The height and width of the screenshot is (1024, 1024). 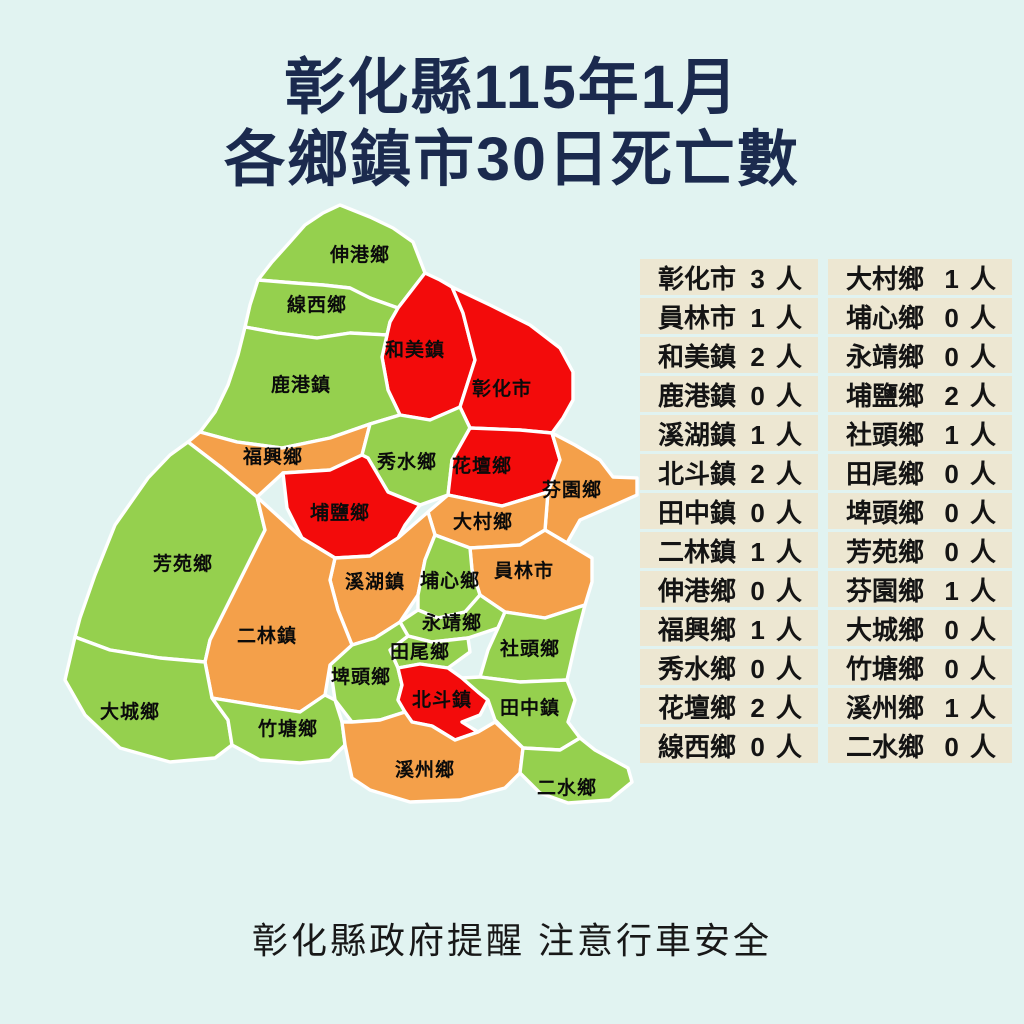 I want to click on table-cell-埔心鄉: 埔心鄉 0 人, so click(x=920, y=316).